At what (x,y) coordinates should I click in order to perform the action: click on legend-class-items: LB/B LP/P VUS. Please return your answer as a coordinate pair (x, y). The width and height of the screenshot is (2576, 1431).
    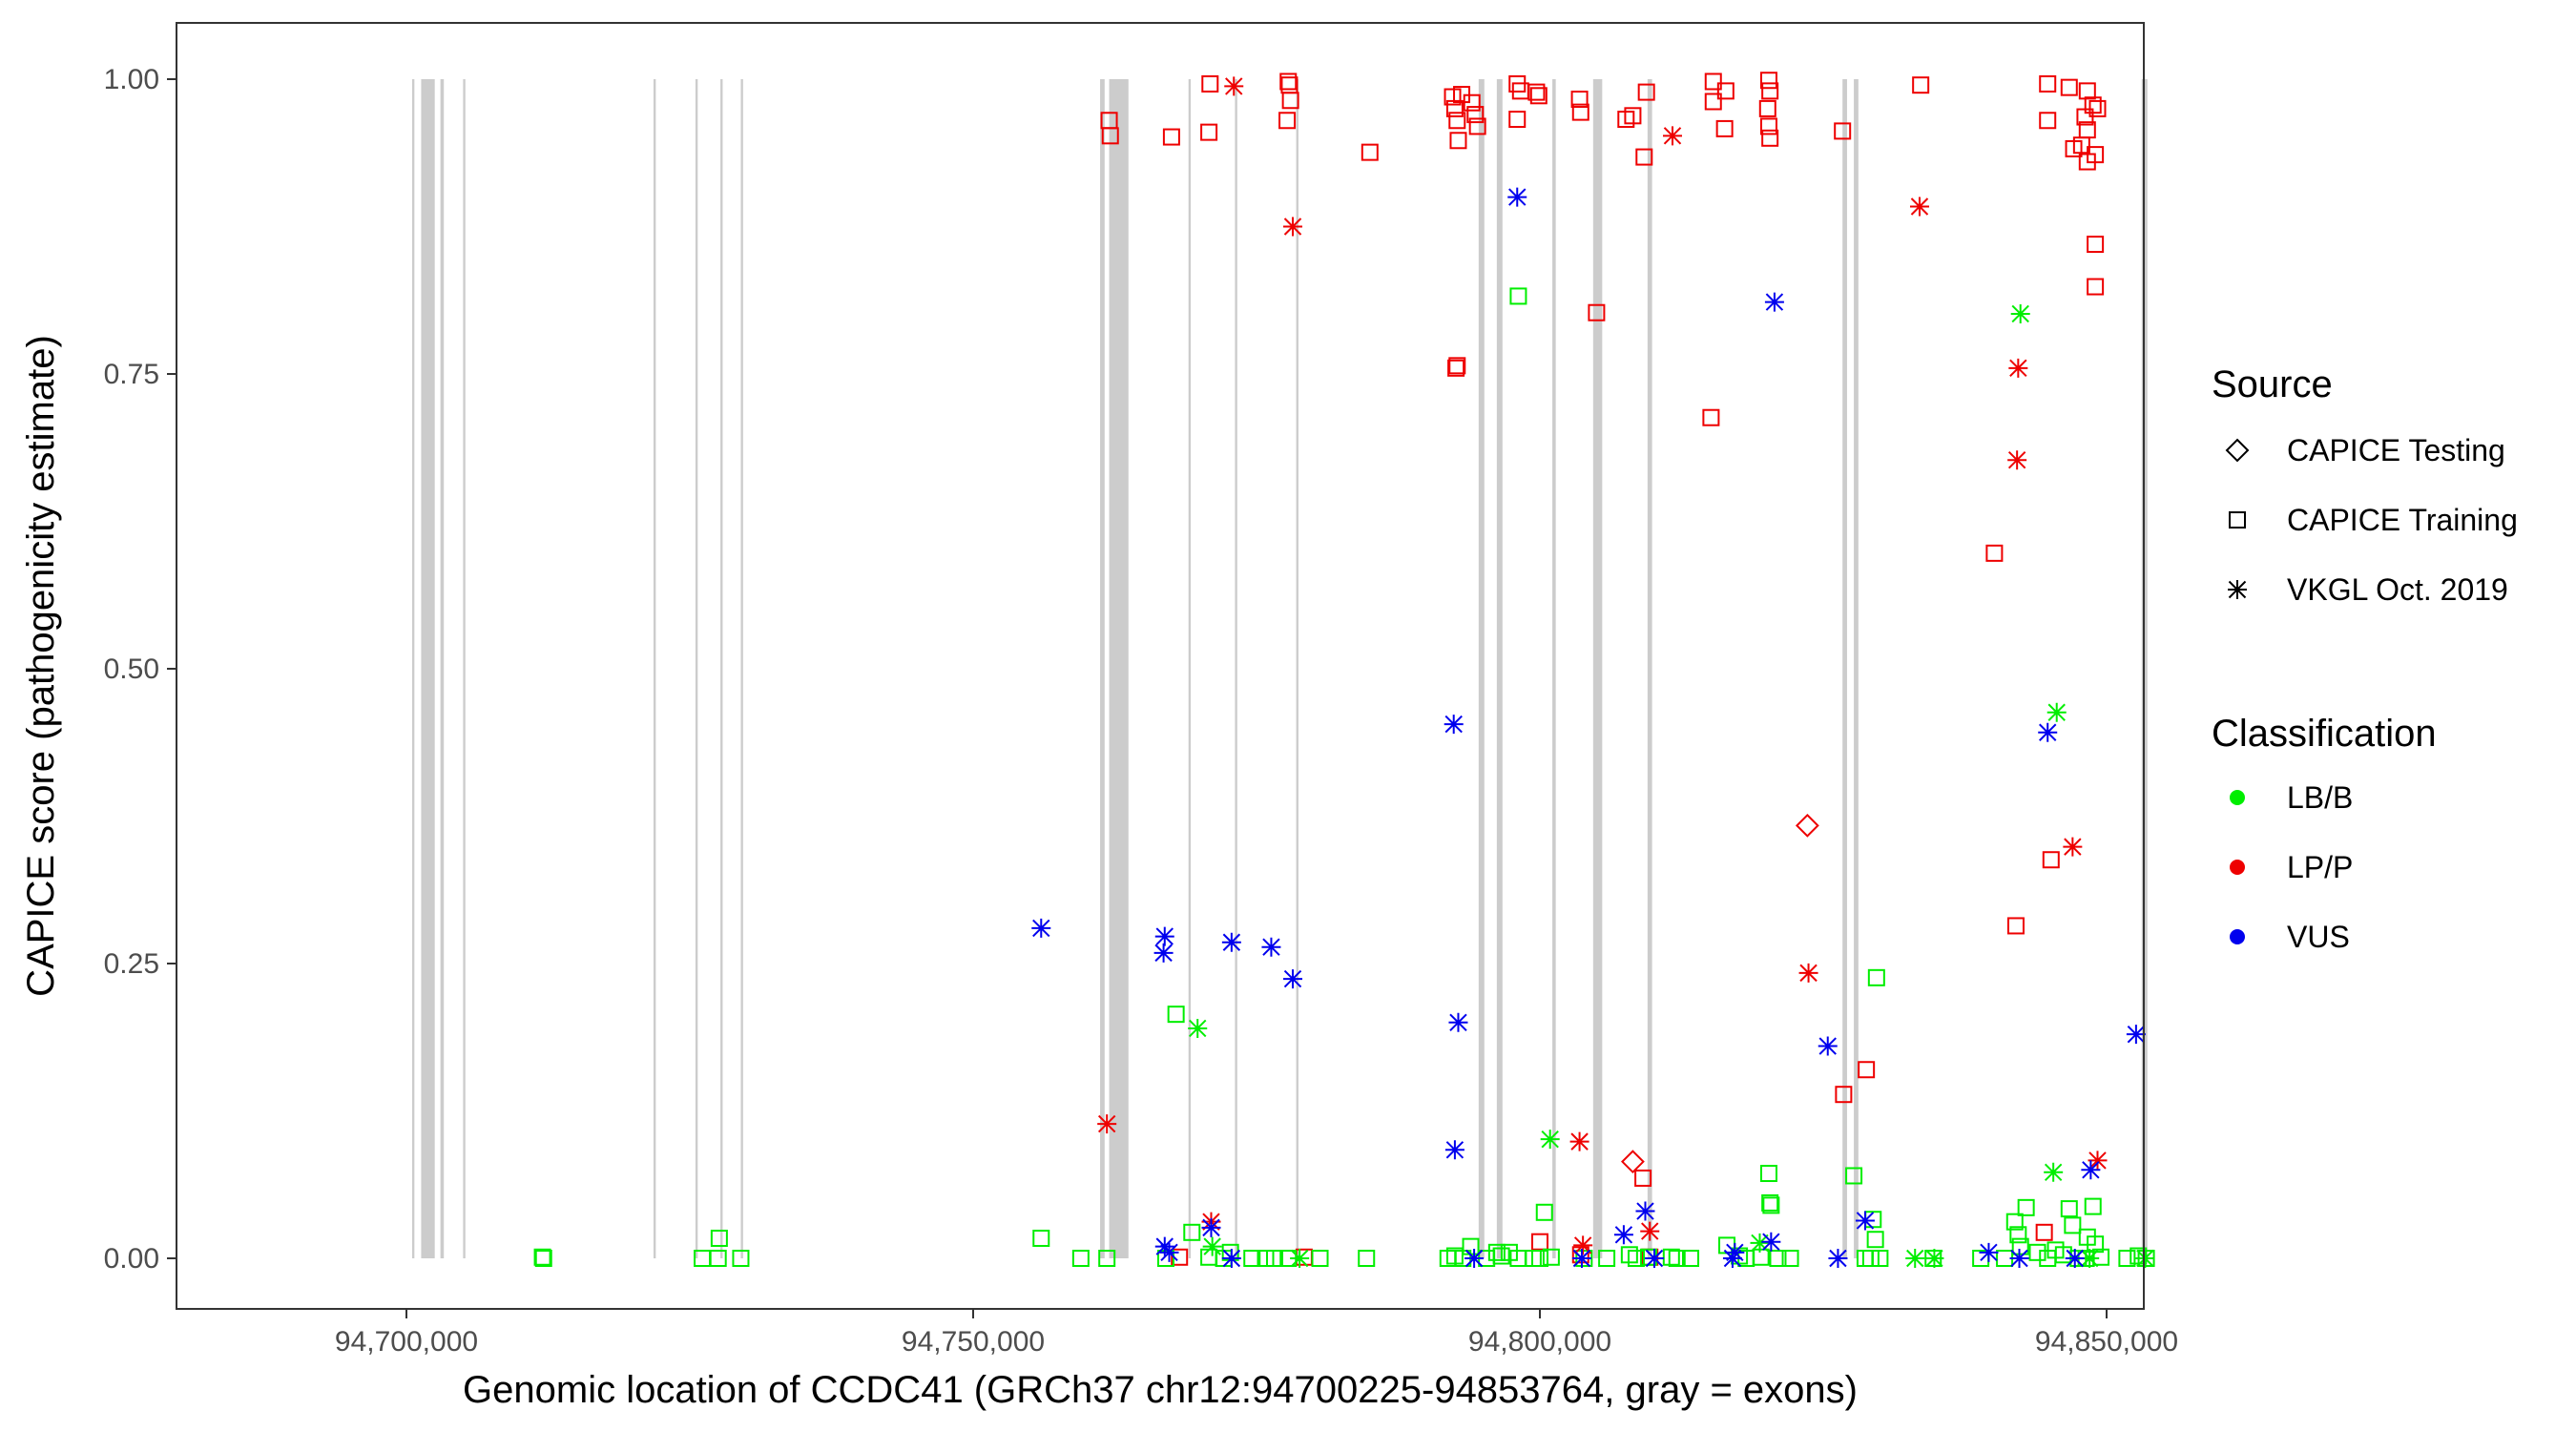
    Looking at the image, I should click on (2291, 867).